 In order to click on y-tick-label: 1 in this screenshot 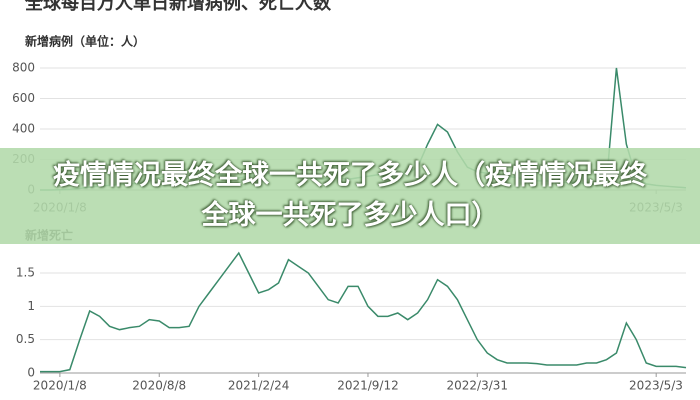, I will do `click(31, 306)`.